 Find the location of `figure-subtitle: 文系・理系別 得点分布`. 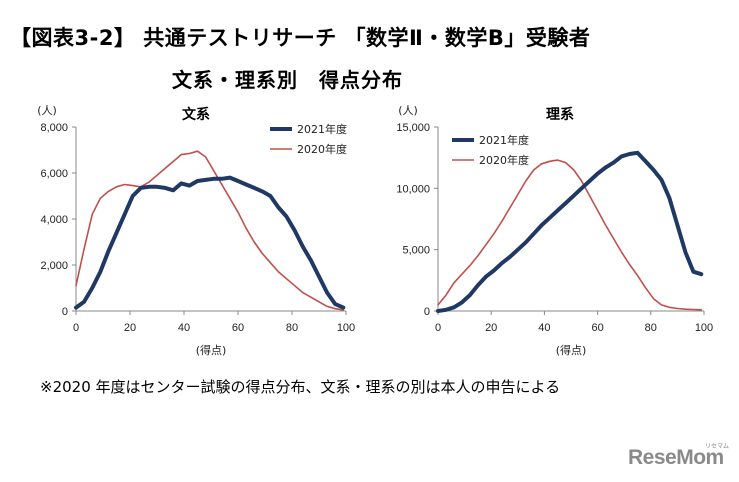

figure-subtitle: 文系・理系別 得点分布 is located at coordinates (287, 80).